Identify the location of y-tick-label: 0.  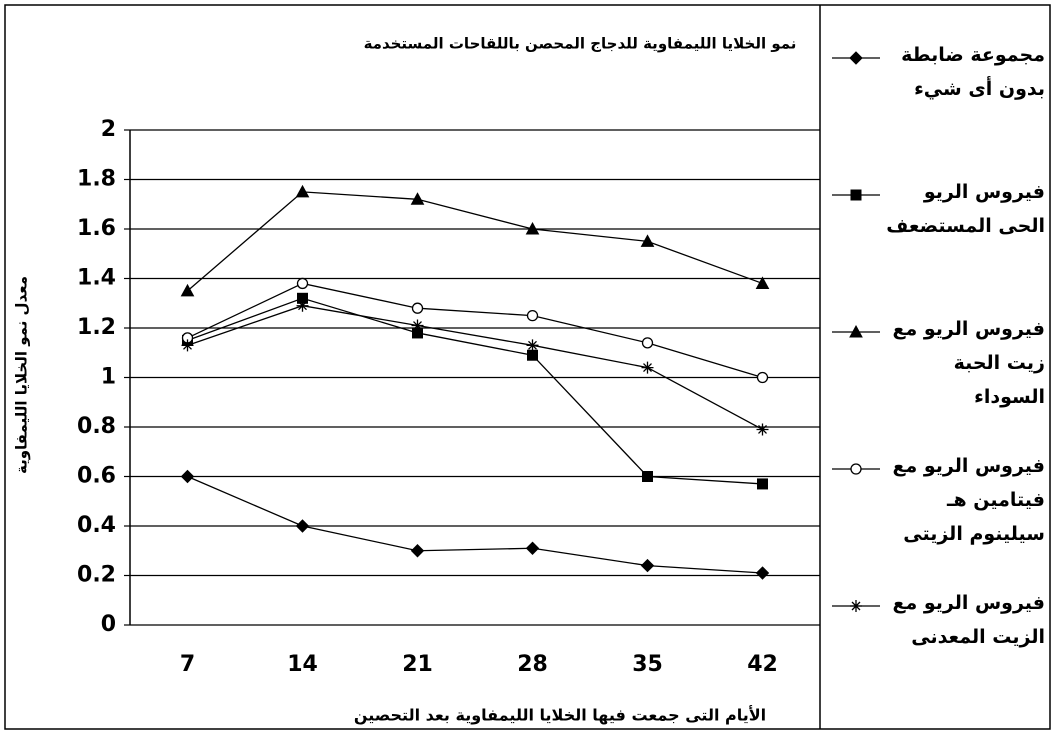
(108, 624).